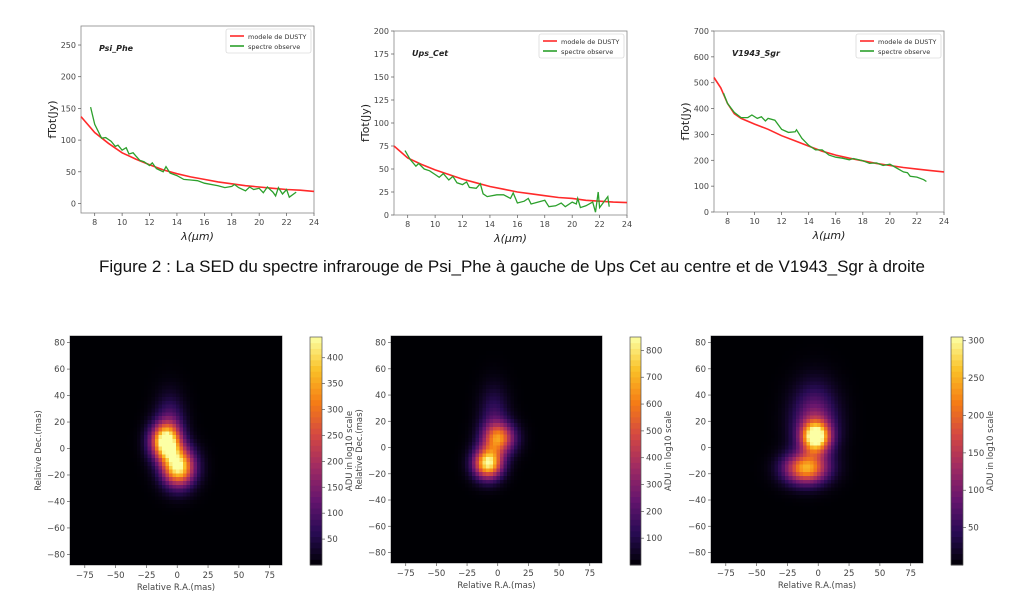  Describe the element at coordinates (976, 491) in the screenshot. I see `colorbar-tick-label: 100` at that location.